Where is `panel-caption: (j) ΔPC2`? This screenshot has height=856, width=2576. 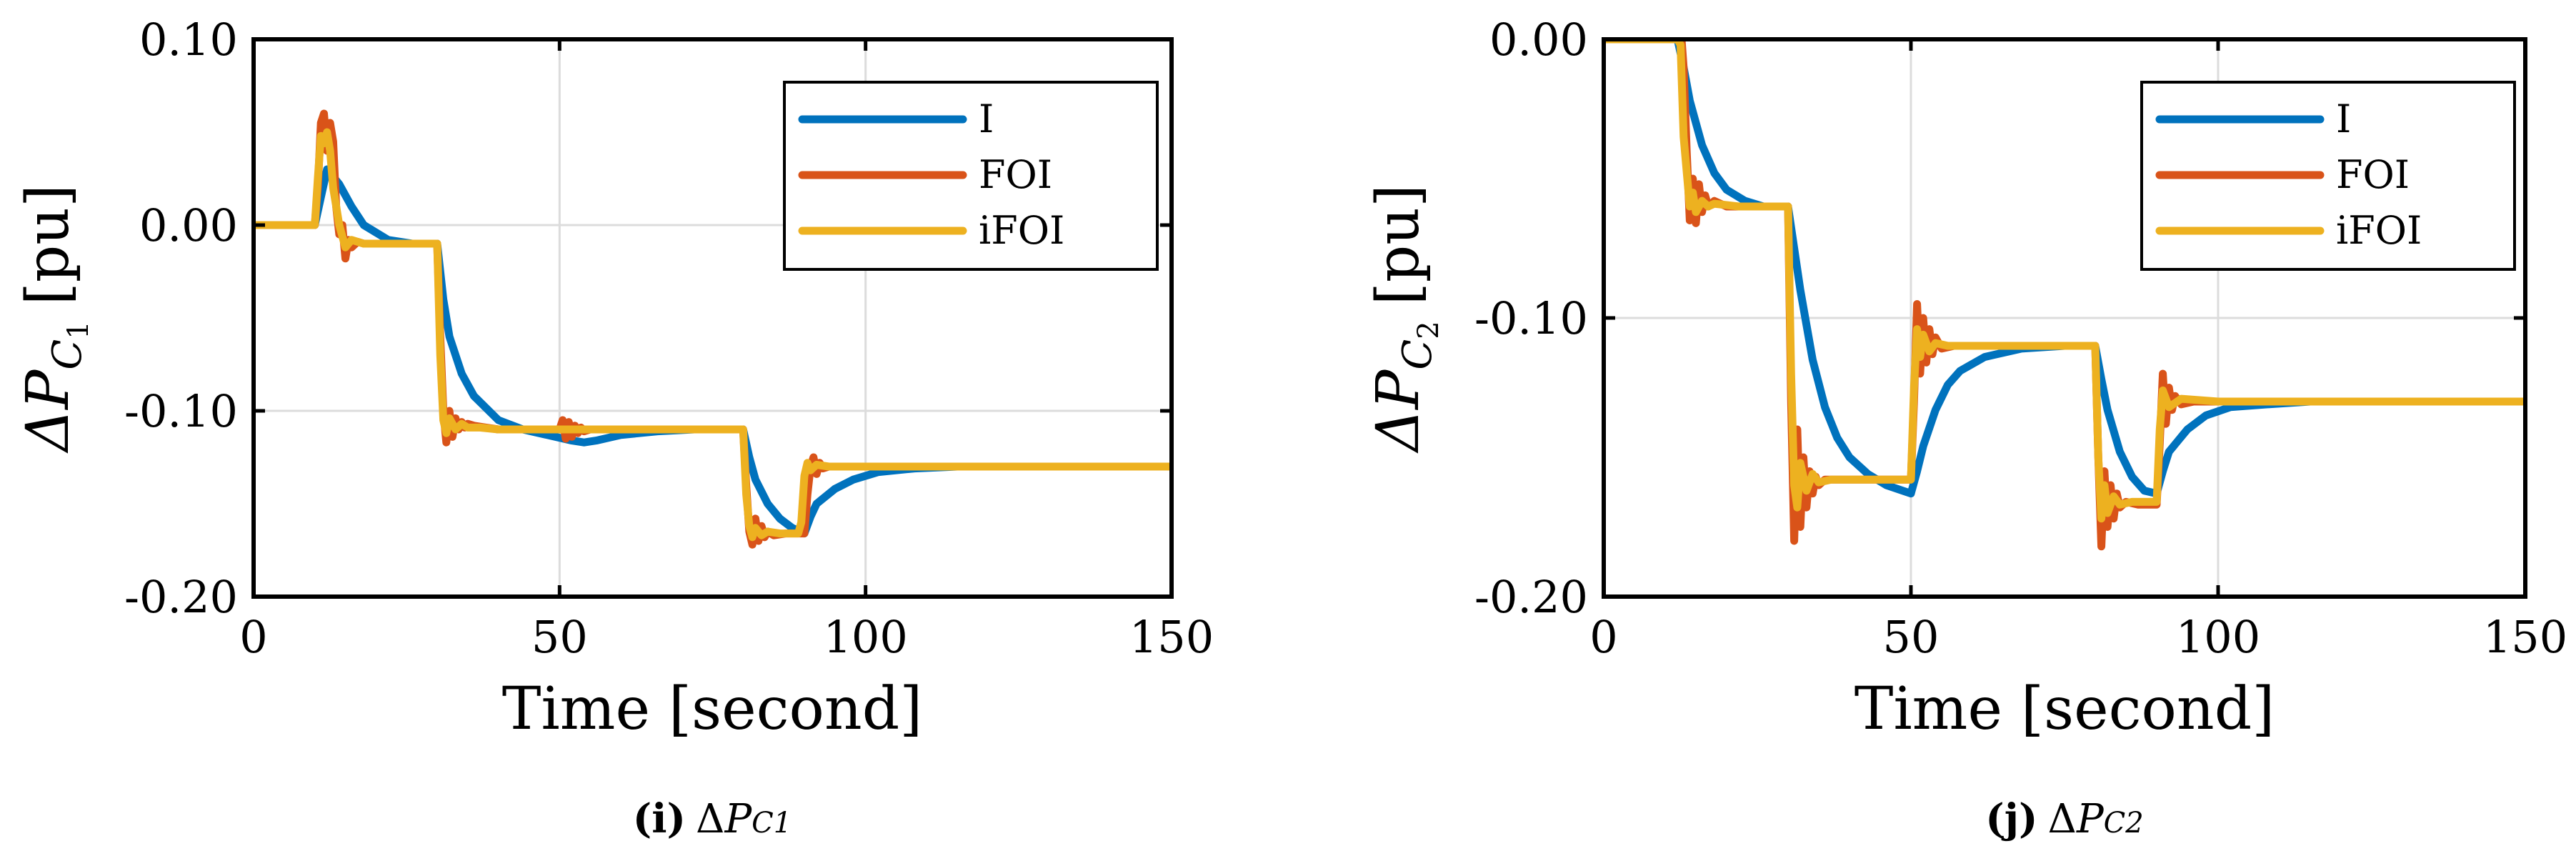 panel-caption: (j) ΔPC2 is located at coordinates (2064, 818).